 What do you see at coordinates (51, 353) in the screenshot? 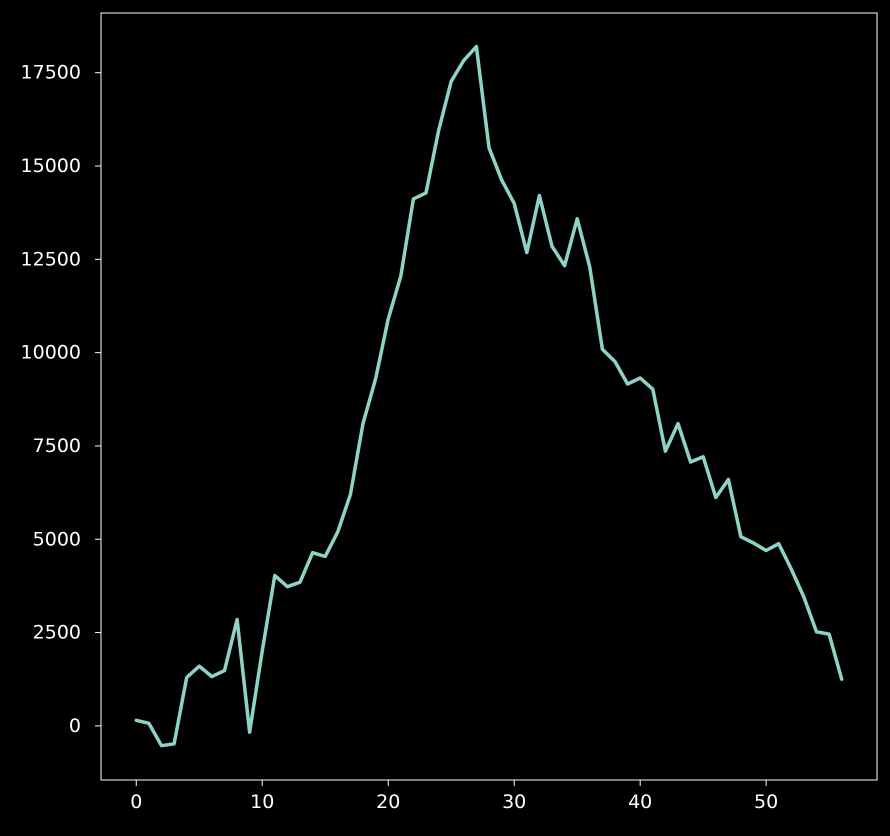
I see `y-tick-label: 10000` at bounding box center [51, 353].